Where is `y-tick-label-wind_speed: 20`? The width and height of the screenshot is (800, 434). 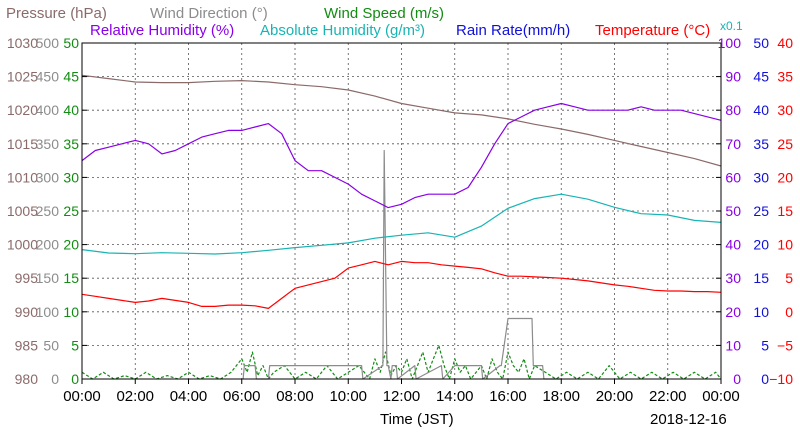 y-tick-label-wind_speed: 20 is located at coordinates (71, 245).